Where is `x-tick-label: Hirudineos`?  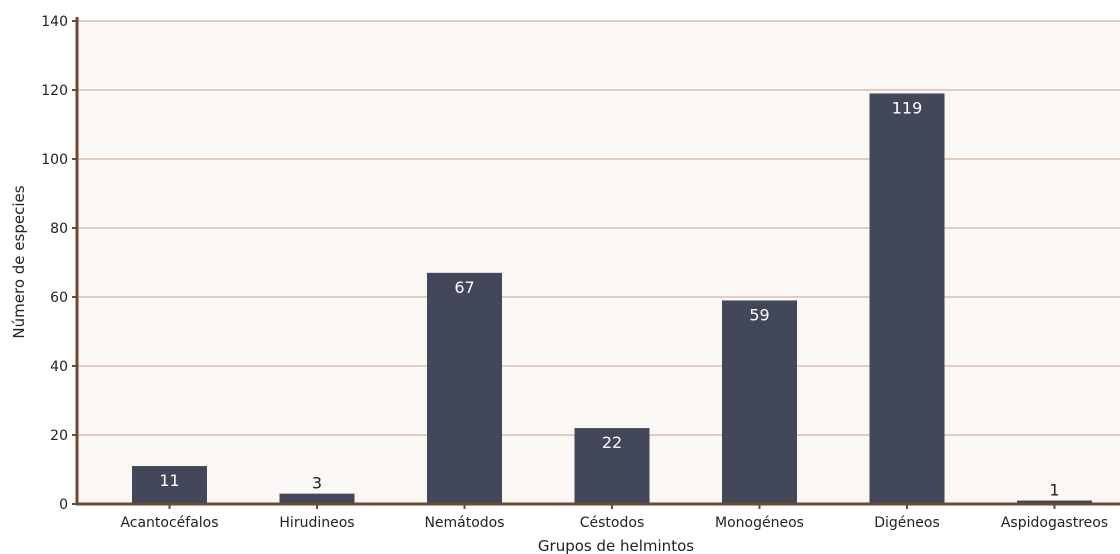
x-tick-label: Hirudineos is located at coordinates (316, 523).